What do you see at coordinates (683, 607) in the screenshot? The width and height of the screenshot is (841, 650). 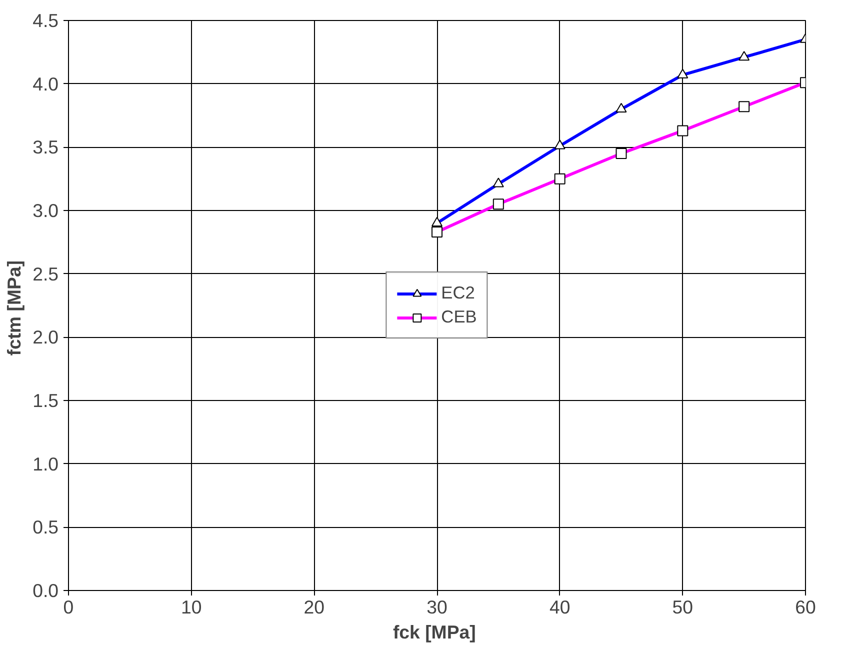 I see `x-tick-label: 50` at bounding box center [683, 607].